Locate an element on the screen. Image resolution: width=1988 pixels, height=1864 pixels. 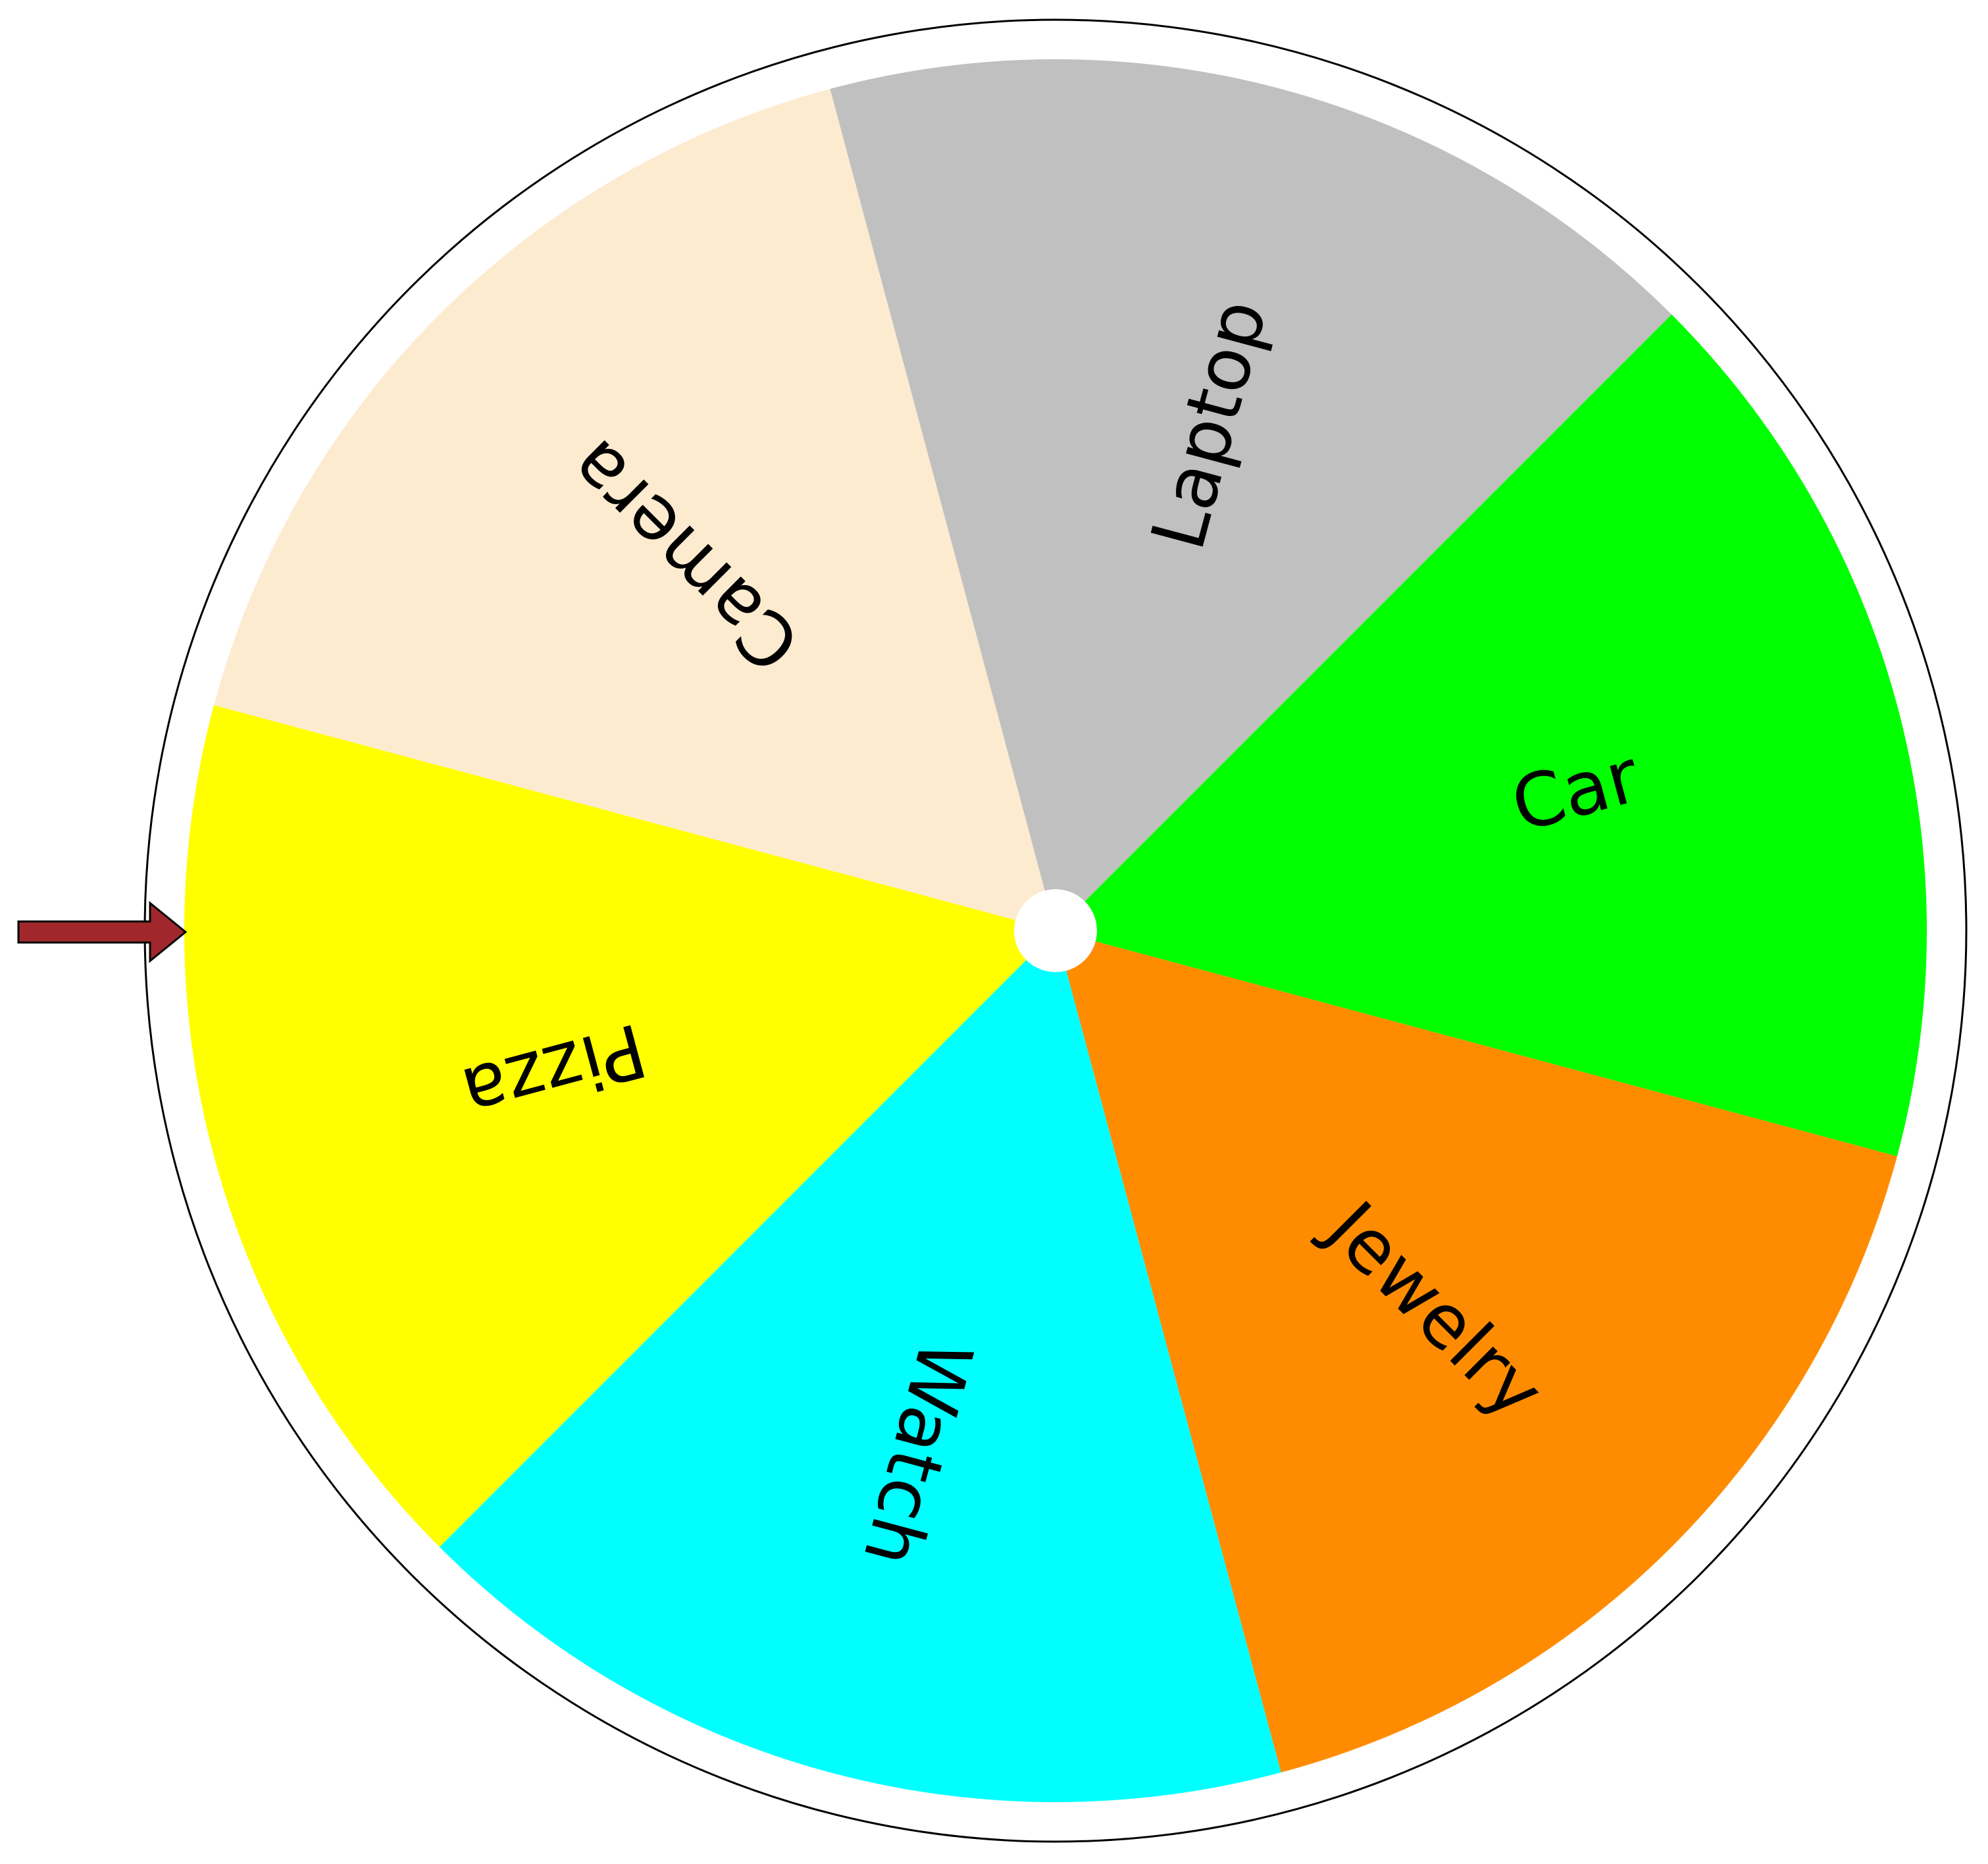
pointer-arrow-icon is located at coordinates (102, 932).